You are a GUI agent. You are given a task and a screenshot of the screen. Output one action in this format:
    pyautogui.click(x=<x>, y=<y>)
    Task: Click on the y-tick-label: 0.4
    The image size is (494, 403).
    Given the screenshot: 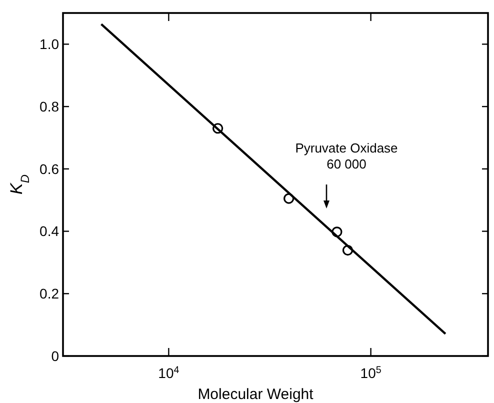 What is the action you would take?
    pyautogui.click(x=50, y=231)
    